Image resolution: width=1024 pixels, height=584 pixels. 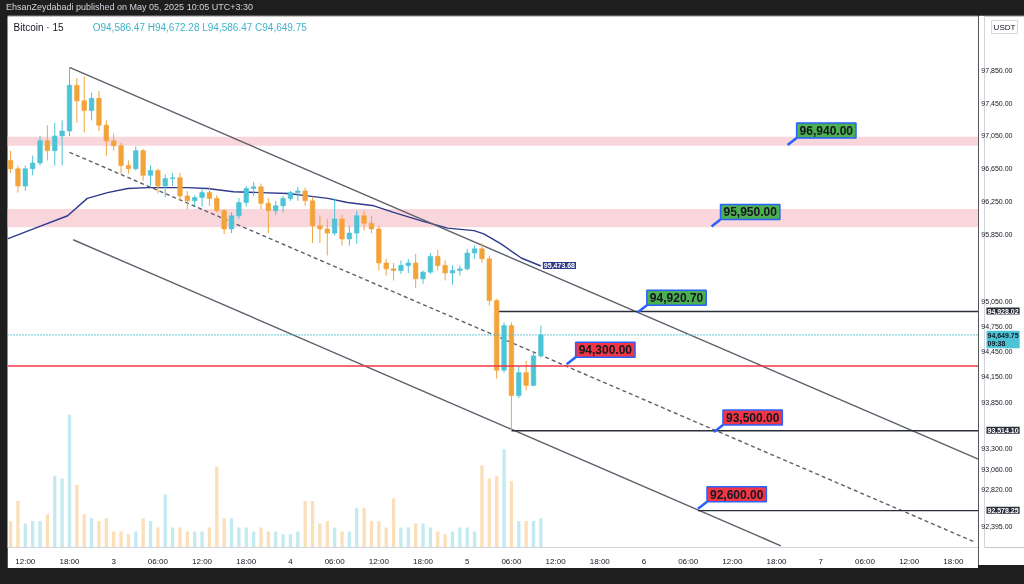 I want to click on x-tick-label: 5, so click(x=467, y=561).